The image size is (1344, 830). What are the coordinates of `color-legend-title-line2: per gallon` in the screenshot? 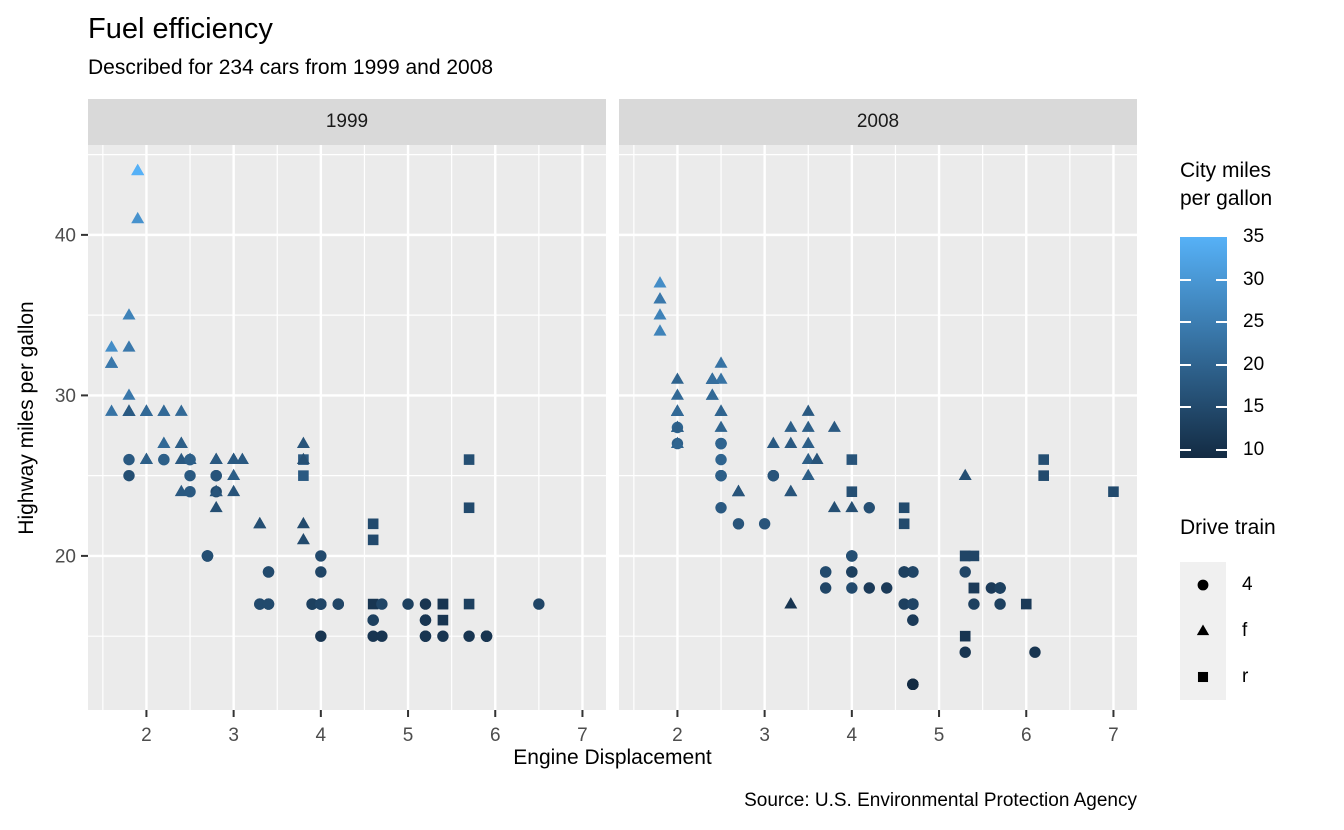 It's located at (1226, 198).